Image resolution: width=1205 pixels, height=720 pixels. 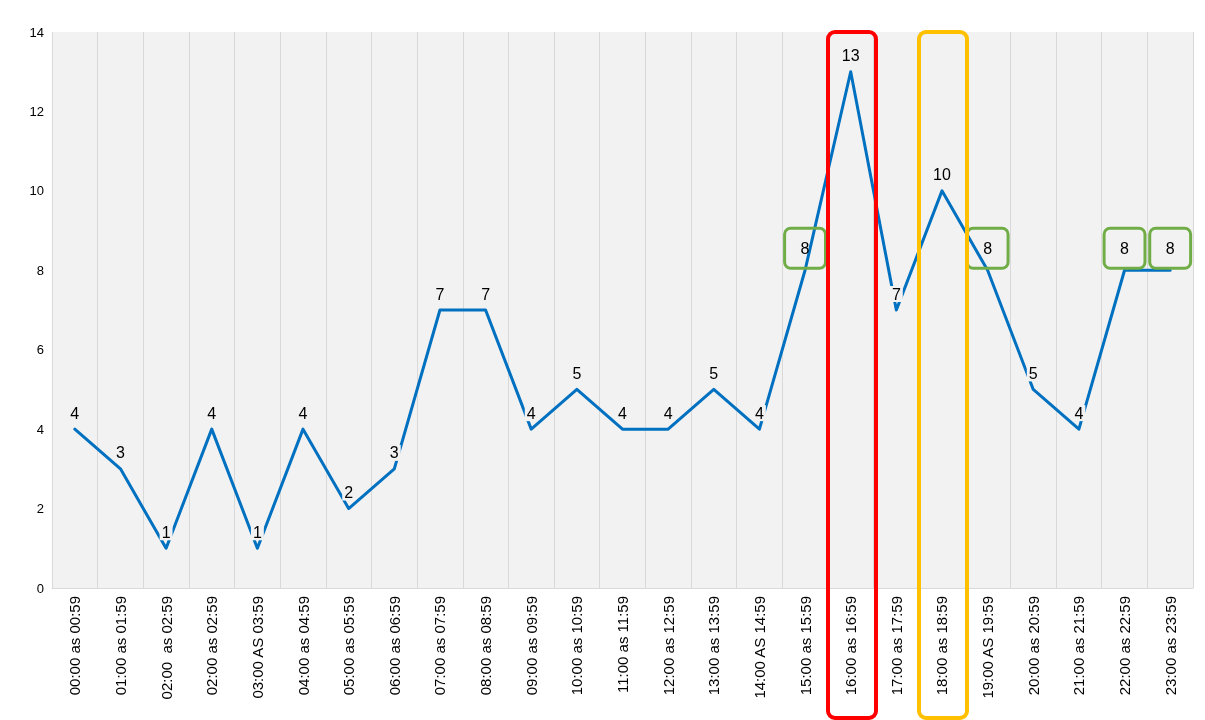 What do you see at coordinates (40, 509) in the screenshot?
I see `y-tick-label: 2` at bounding box center [40, 509].